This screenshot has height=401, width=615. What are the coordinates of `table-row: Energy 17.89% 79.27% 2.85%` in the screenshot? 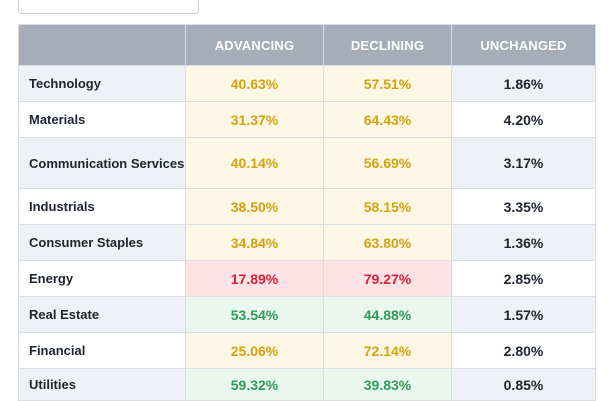 It's located at (307, 278).